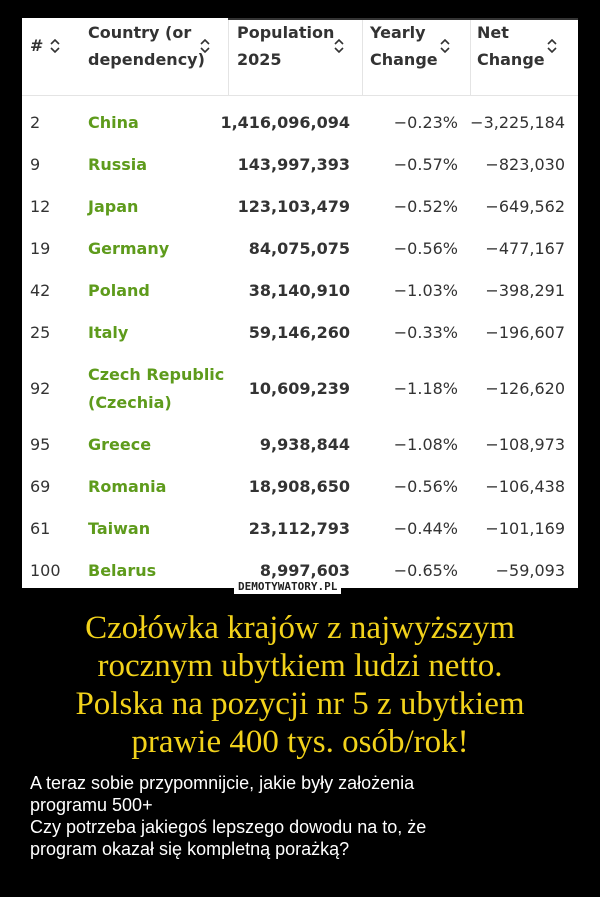 Image resolution: width=600 pixels, height=897 pixels. What do you see at coordinates (299, 486) in the screenshot?
I see `population: 18,908,650` at bounding box center [299, 486].